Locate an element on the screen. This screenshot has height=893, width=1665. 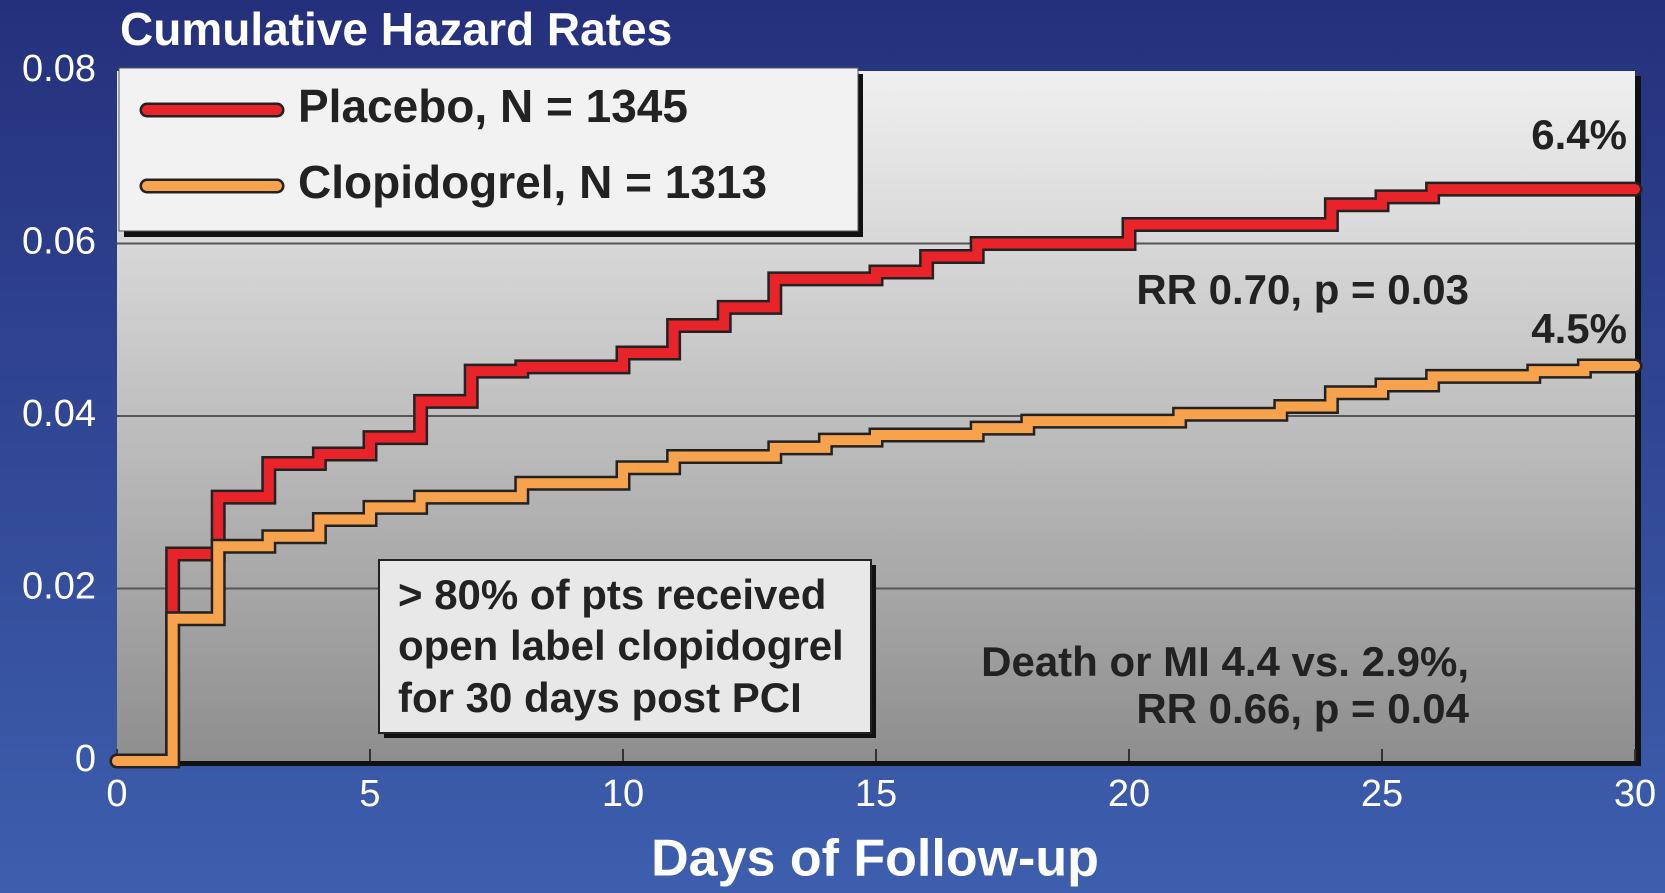
note-line: > 80% of pts received is located at coordinates (612, 594).